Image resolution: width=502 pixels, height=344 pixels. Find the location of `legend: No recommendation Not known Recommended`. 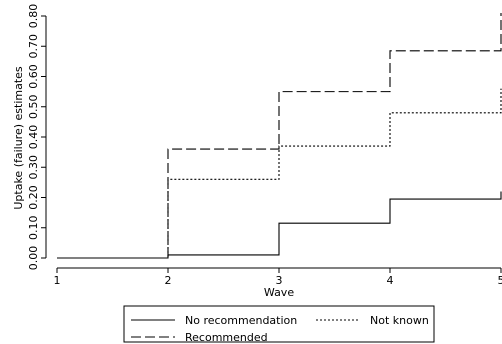

legend: No recommendation Not known Recommended is located at coordinates (279, 324).